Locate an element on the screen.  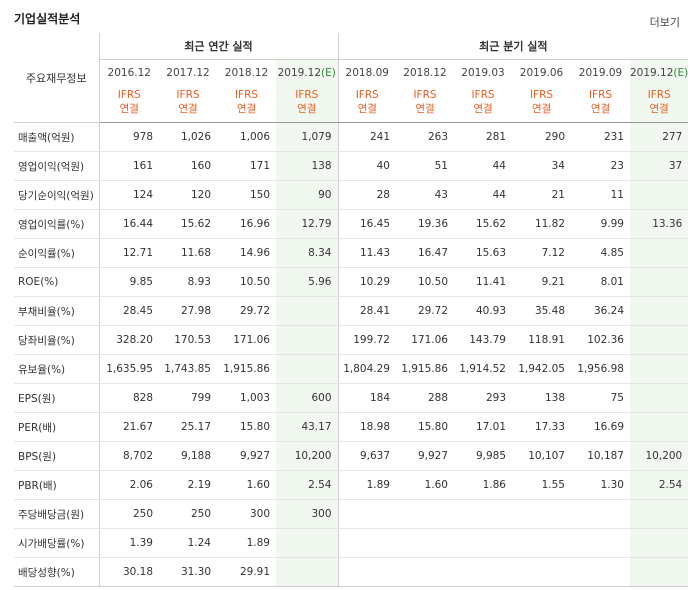
more-link: 더보기 is located at coordinates (664, 22).